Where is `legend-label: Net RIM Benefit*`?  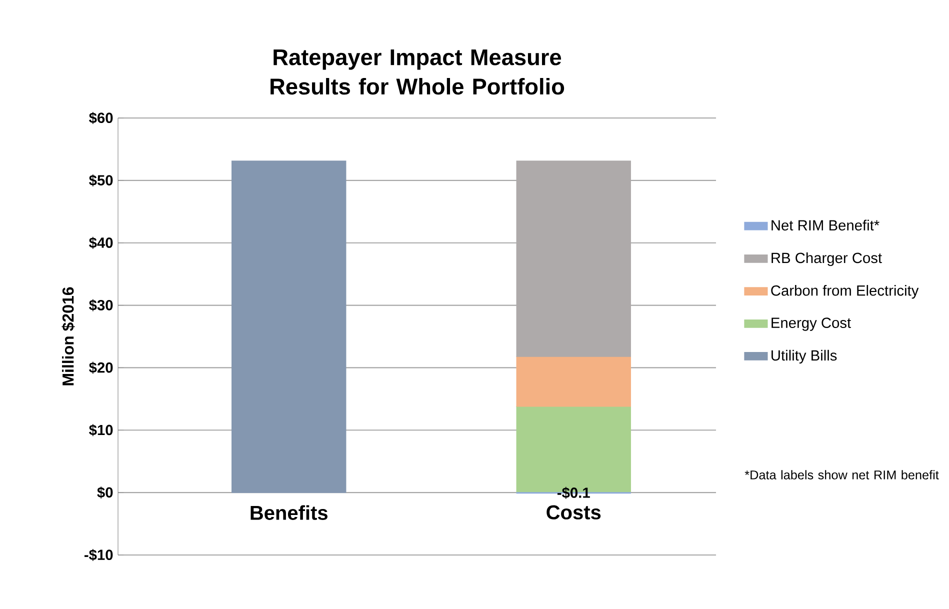
legend-label: Net RIM Benefit* is located at coordinates (826, 225).